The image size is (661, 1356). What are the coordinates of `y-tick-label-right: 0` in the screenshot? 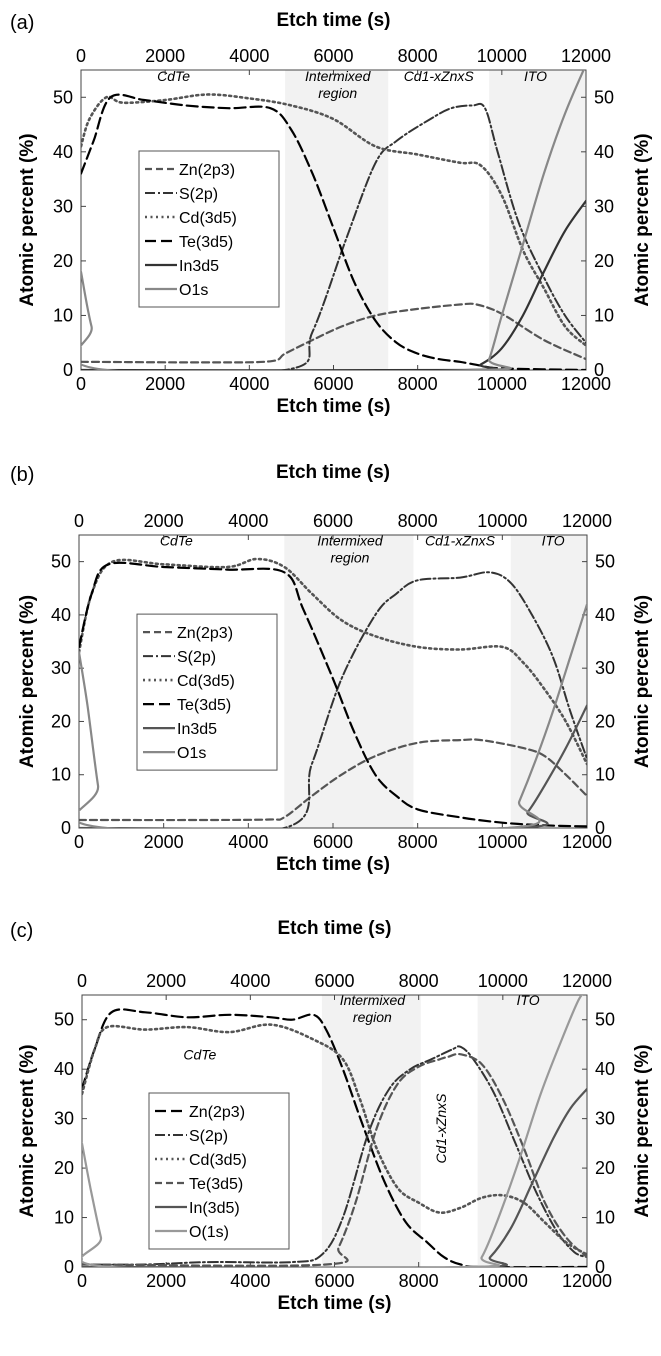 It's located at (600, 828).